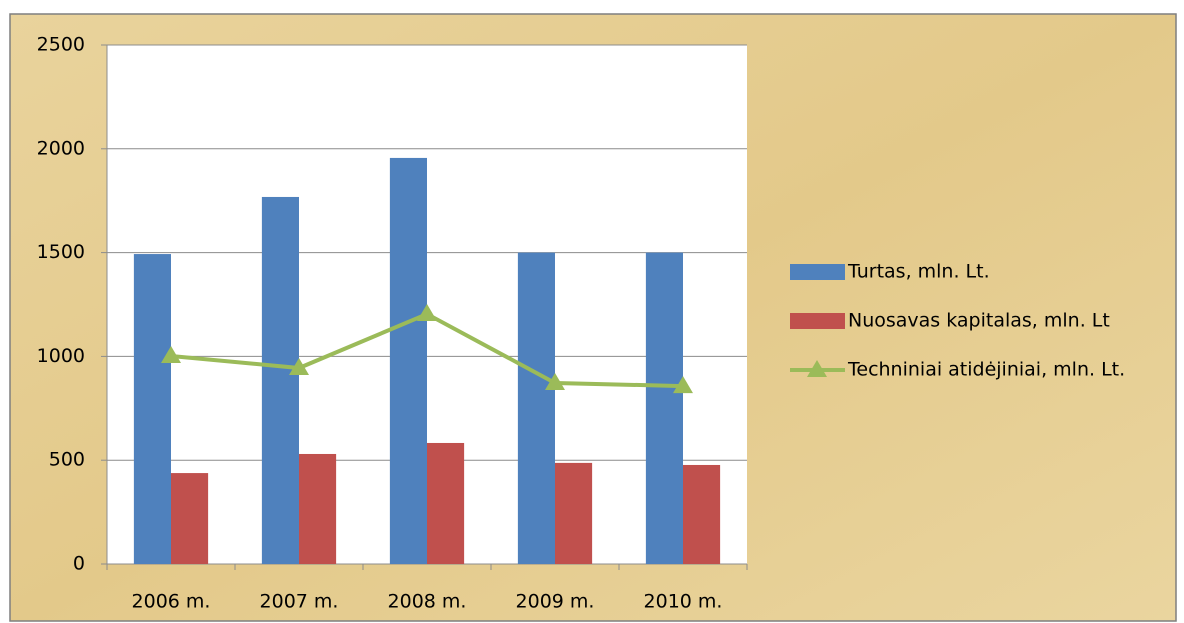  What do you see at coordinates (61, 252) in the screenshot?
I see `y-tick-label: 1500` at bounding box center [61, 252].